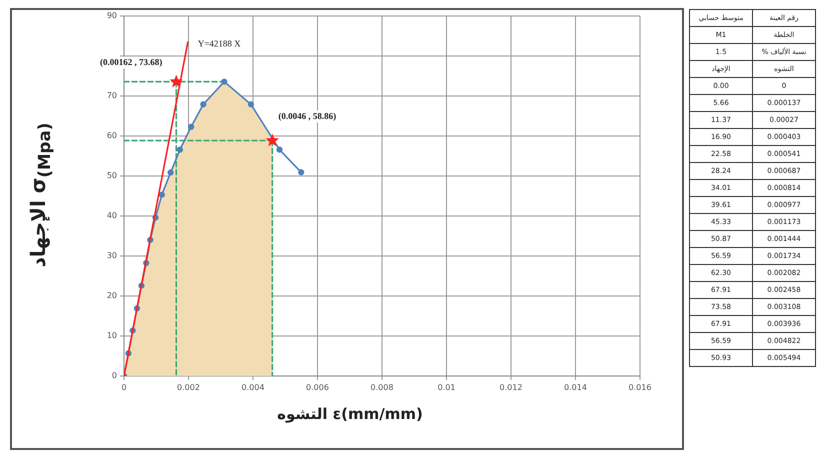 Image resolution: width=819 pixels, height=455 pixels. What do you see at coordinates (382, 387) in the screenshot?
I see `x-tick-label: 0.008` at bounding box center [382, 387].